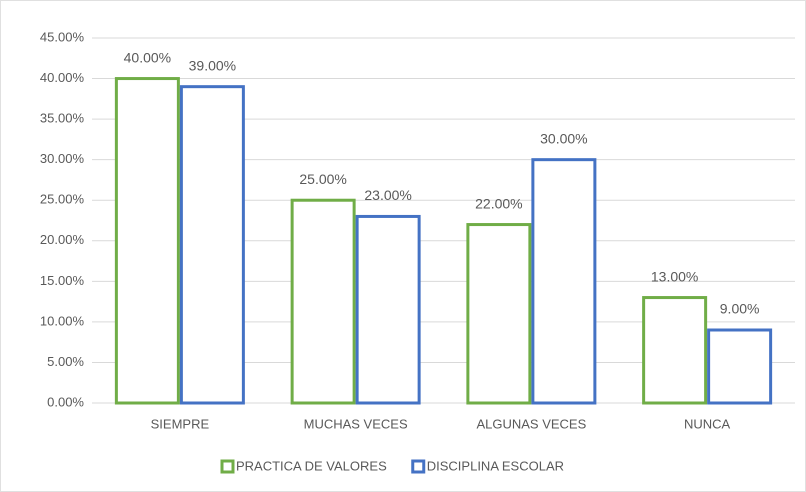  I want to click on y-tick-label: 40.00%, so click(62, 77).